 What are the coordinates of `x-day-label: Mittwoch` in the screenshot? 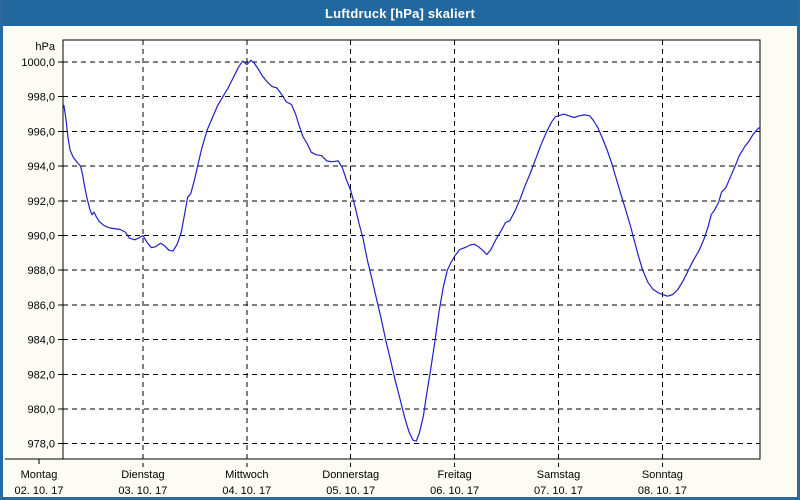 It's located at (246, 475).